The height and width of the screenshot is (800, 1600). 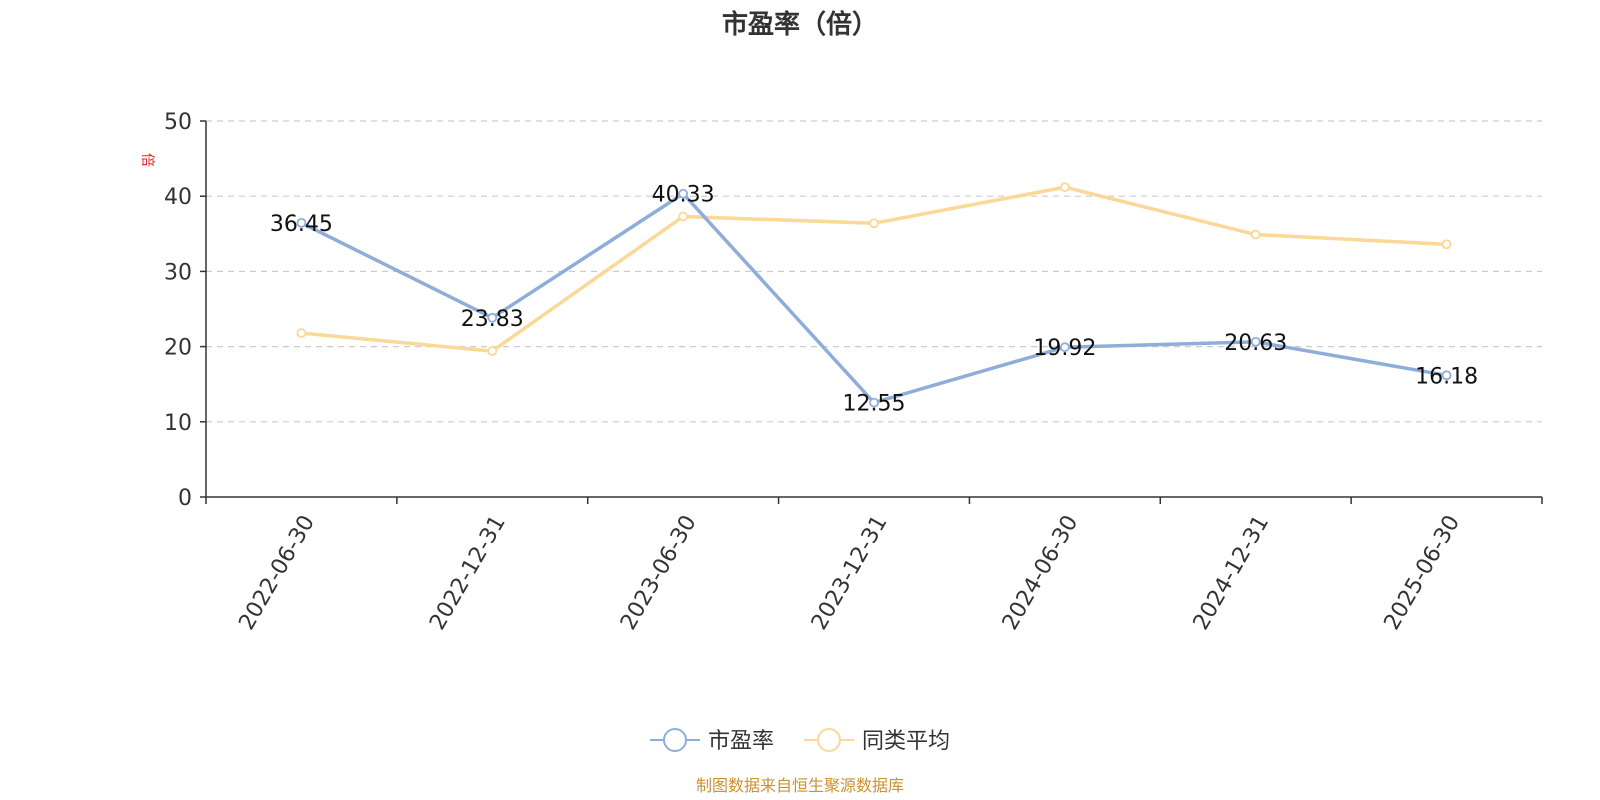 What do you see at coordinates (468, 572) in the screenshot?
I see `x-tick-label: 2022-12-31` at bounding box center [468, 572].